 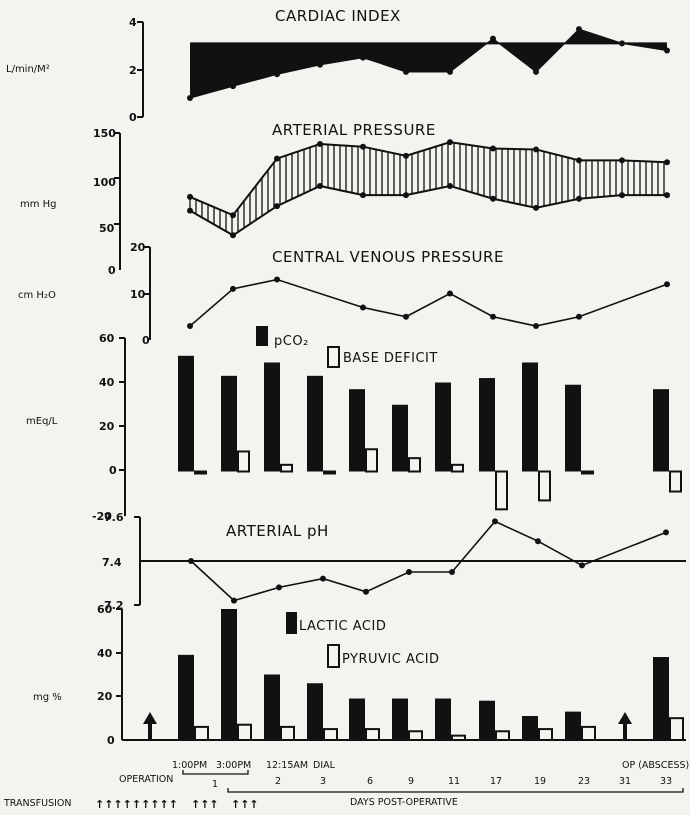 I want to click on diastolic-line, so click(x=428, y=210).